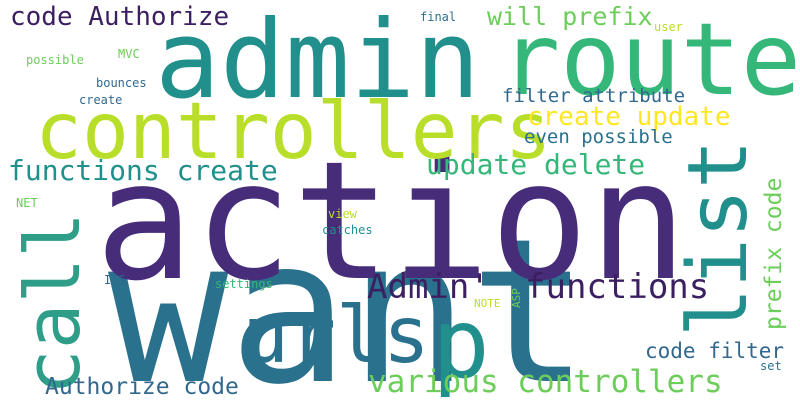  What do you see at coordinates (718, 238) in the screenshot?
I see `word-list: list` at bounding box center [718, 238].